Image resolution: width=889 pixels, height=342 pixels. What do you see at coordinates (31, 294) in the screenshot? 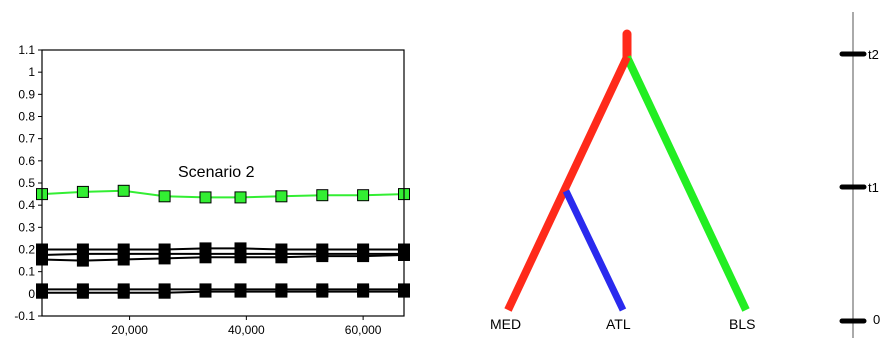
I see `y-tick-label: 0` at bounding box center [31, 294].